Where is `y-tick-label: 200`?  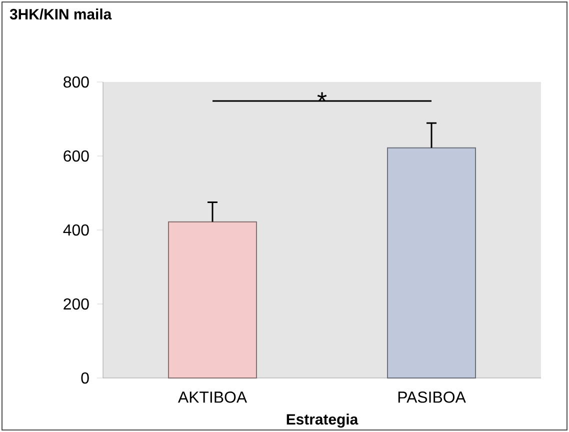
y-tick-label: 200 is located at coordinates (76, 304).